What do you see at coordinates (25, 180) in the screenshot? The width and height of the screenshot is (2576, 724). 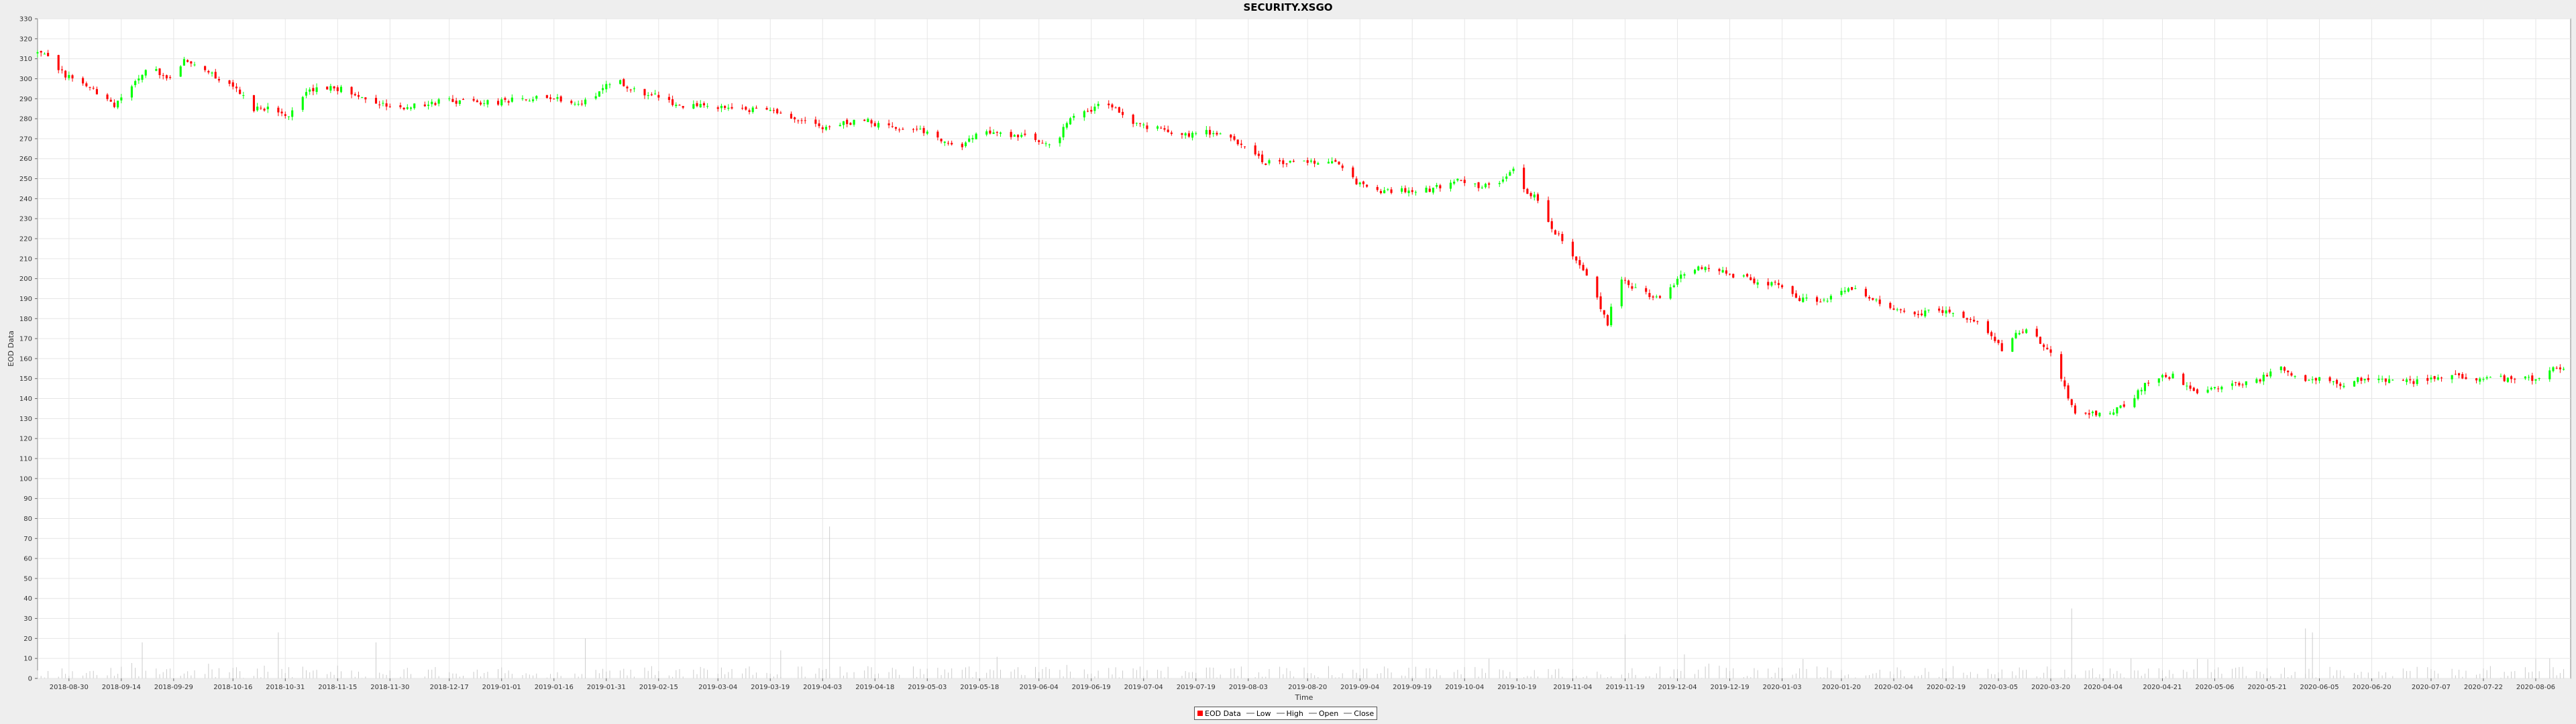 I see `y-tick-label: 250` at bounding box center [25, 180].